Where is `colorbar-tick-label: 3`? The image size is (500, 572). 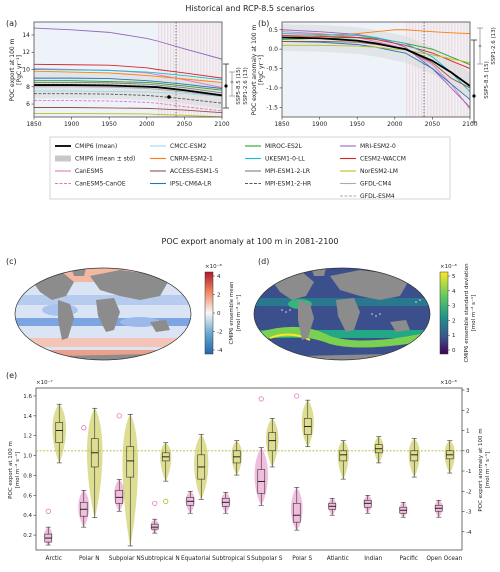 colorbar-tick-label: 3 is located at coordinates (454, 307).